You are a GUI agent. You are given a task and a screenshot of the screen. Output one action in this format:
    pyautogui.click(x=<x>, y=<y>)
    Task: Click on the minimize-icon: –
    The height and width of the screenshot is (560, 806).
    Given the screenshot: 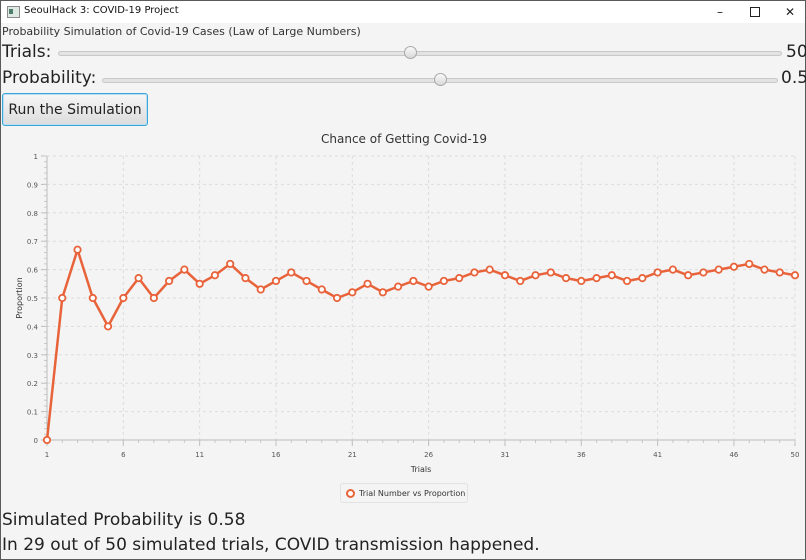 What is the action you would take?
    pyautogui.click(x=720, y=12)
    